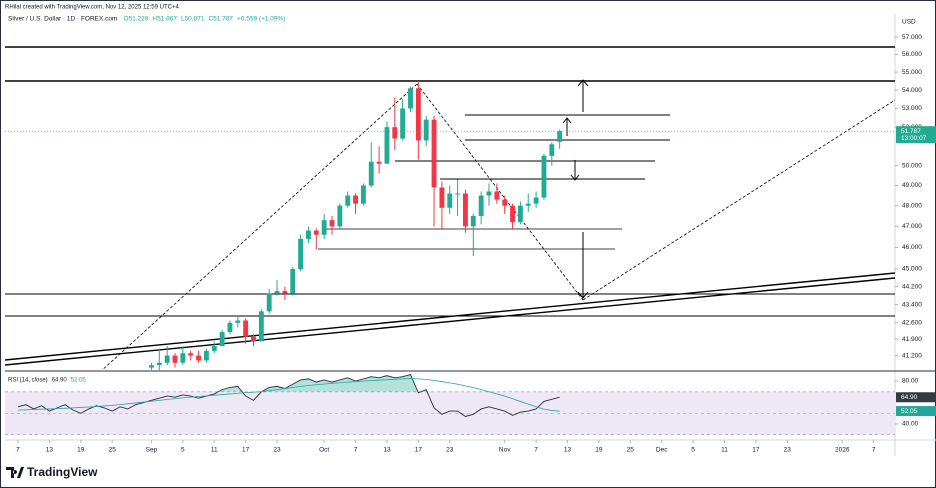 Image resolution: width=936 pixels, height=488 pixels. Describe the element at coordinates (912, 226) in the screenshot. I see `y-tick-label: 47.000` at that location.